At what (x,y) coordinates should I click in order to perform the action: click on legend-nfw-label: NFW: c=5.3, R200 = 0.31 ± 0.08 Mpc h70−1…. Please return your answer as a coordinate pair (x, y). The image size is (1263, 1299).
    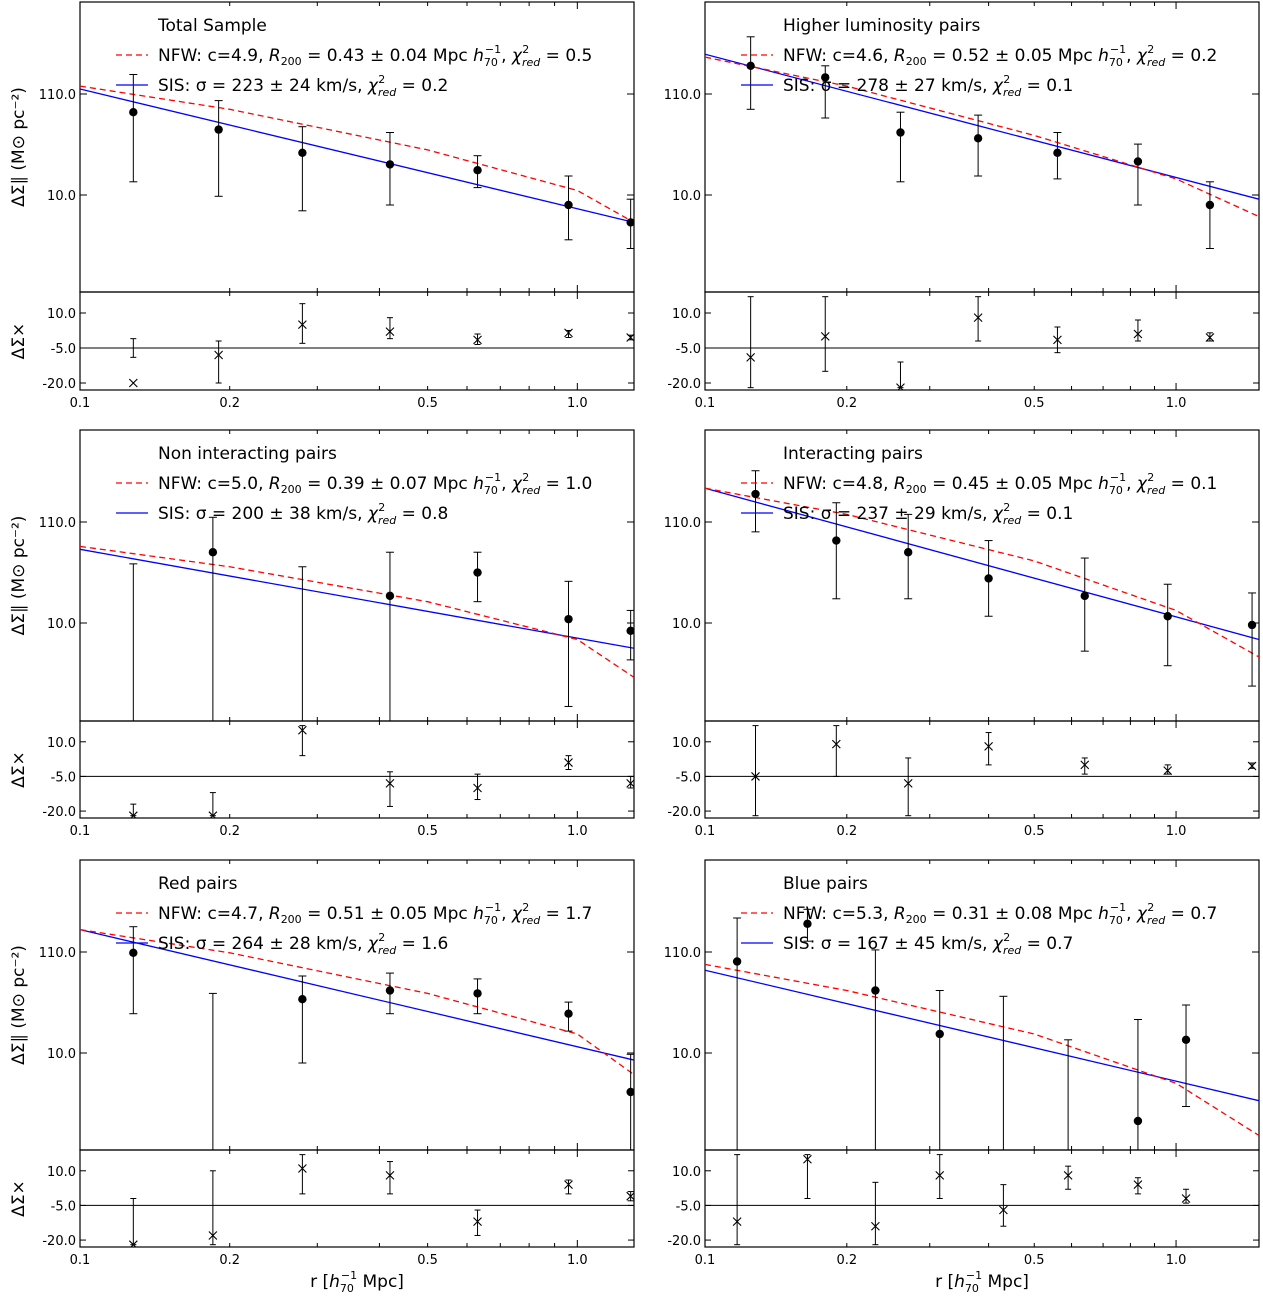
    Looking at the image, I should click on (1000, 914).